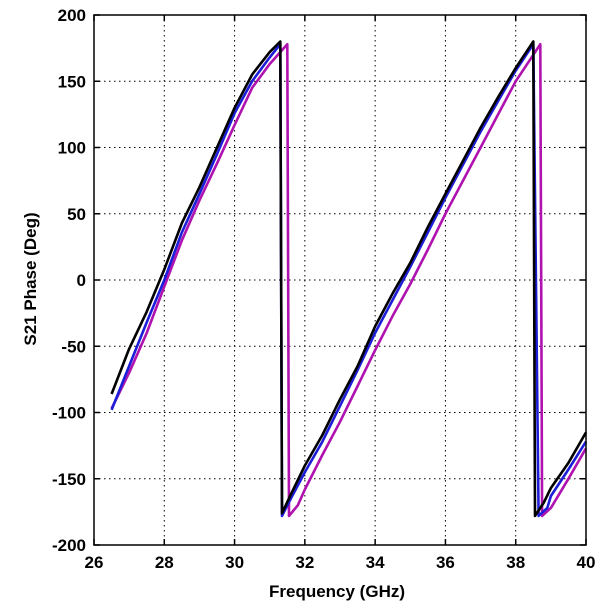 The width and height of the screenshot is (599, 606). What do you see at coordinates (69, 545) in the screenshot?
I see `y-tick-label: -200` at bounding box center [69, 545].